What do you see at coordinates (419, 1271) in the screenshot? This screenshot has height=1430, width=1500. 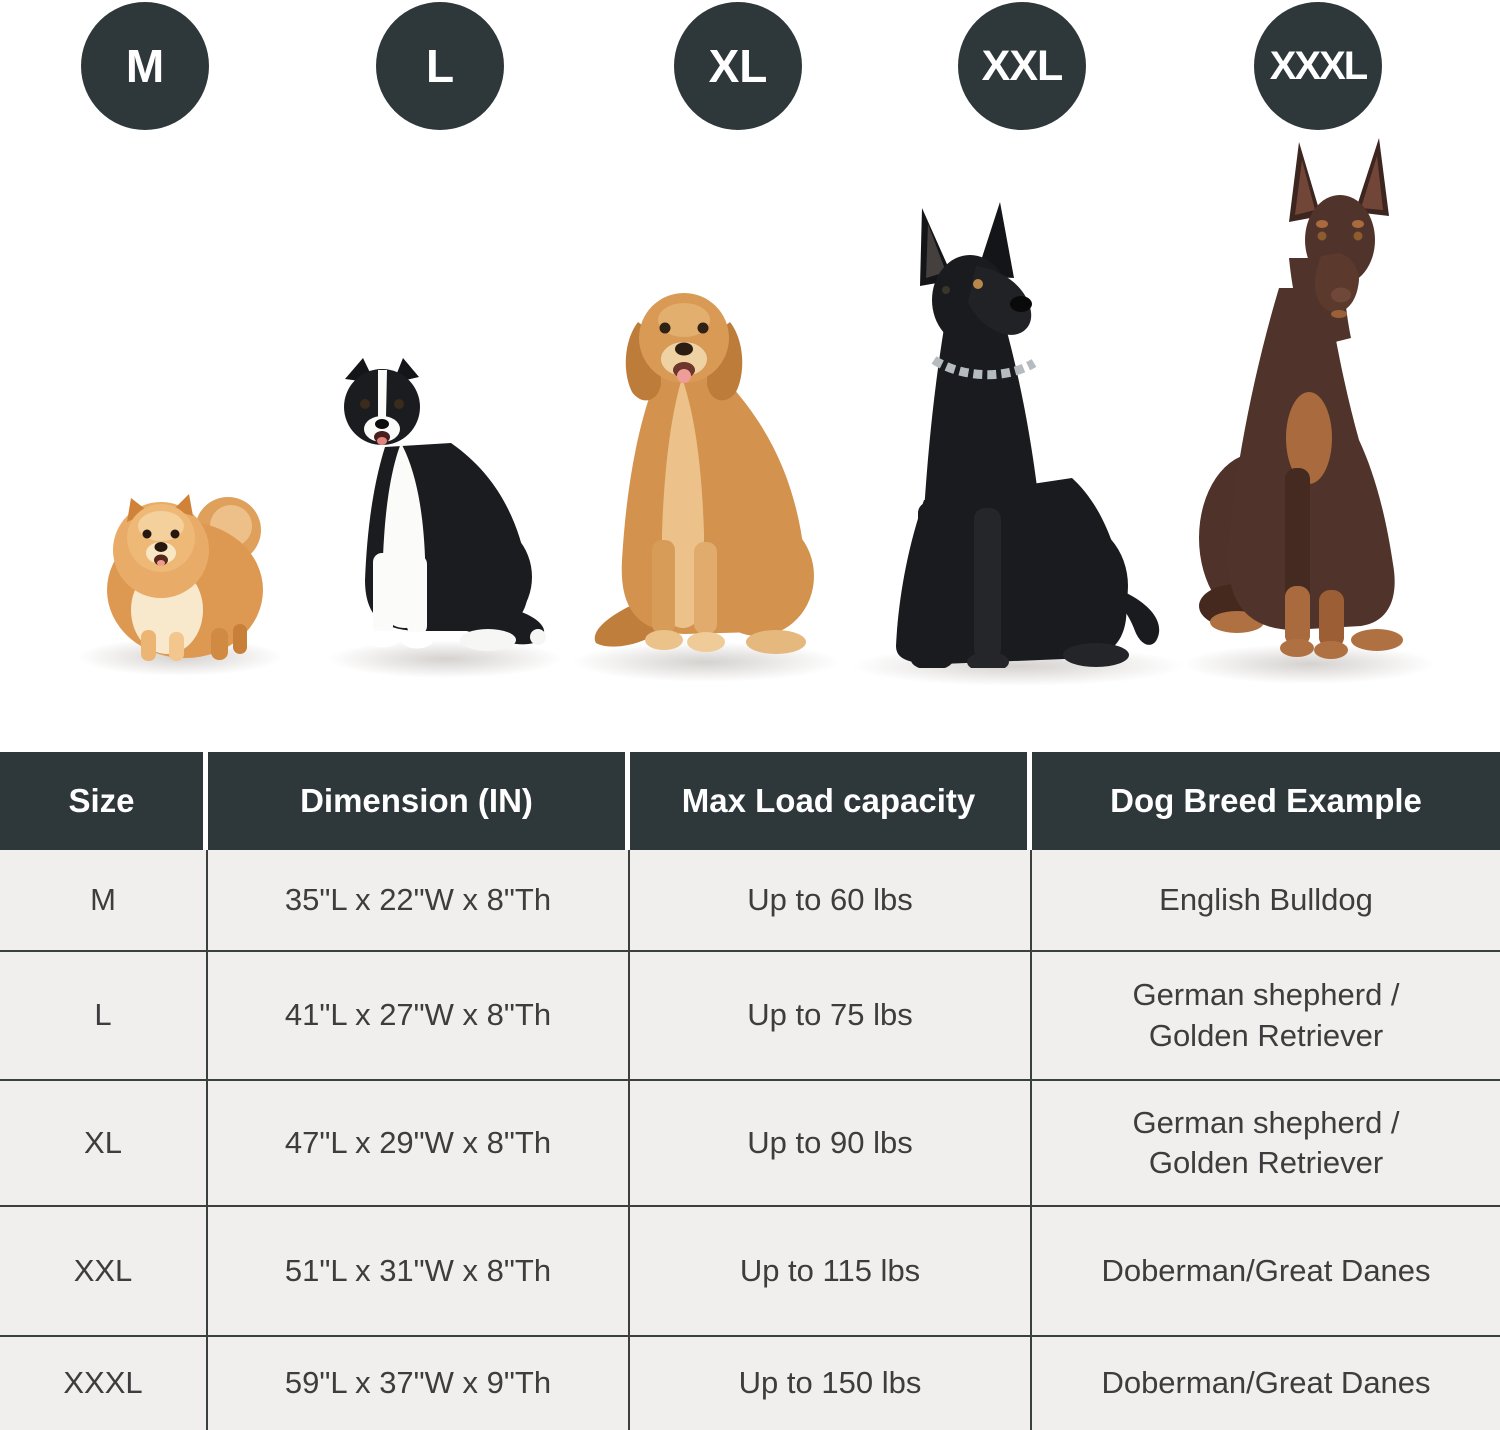 I see `cell-dimension: 51"L x 31"W x 8"Th` at bounding box center [419, 1271].